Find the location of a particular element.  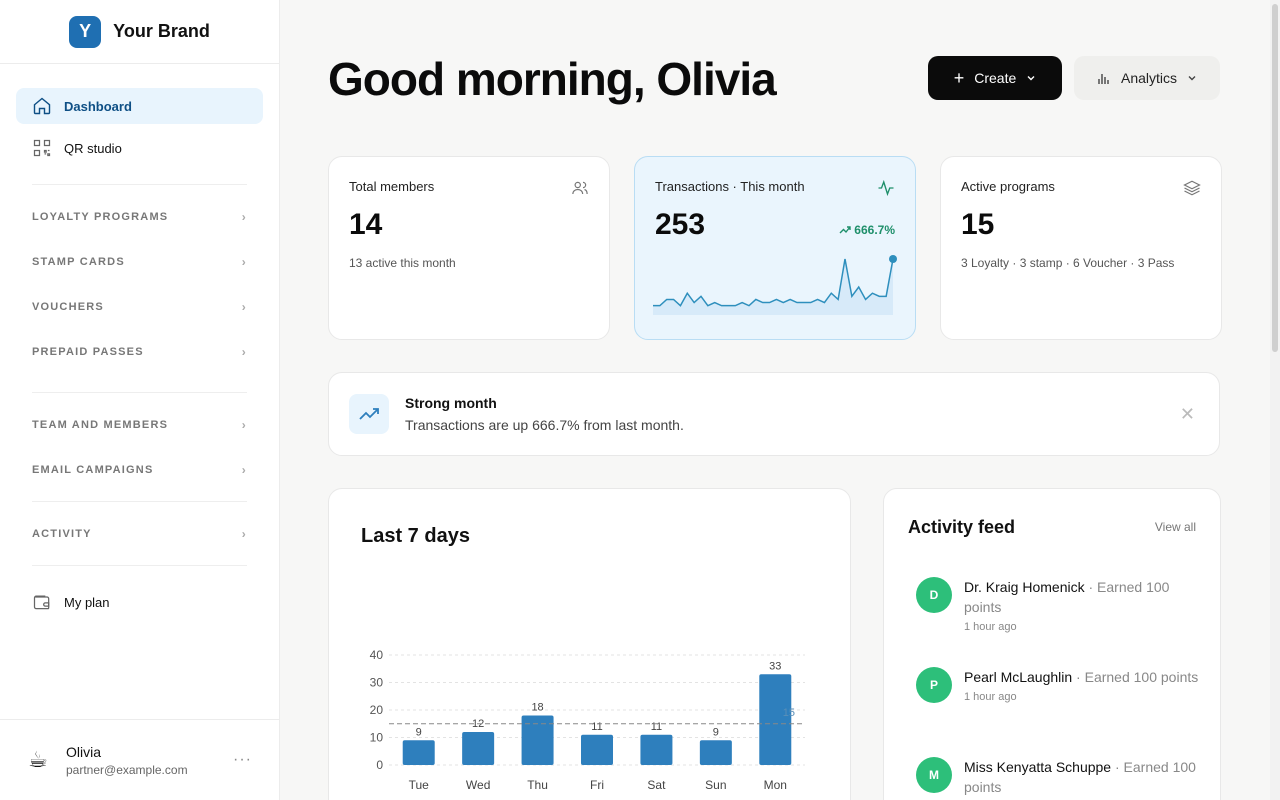

wallet-icon is located at coordinates (41, 602).